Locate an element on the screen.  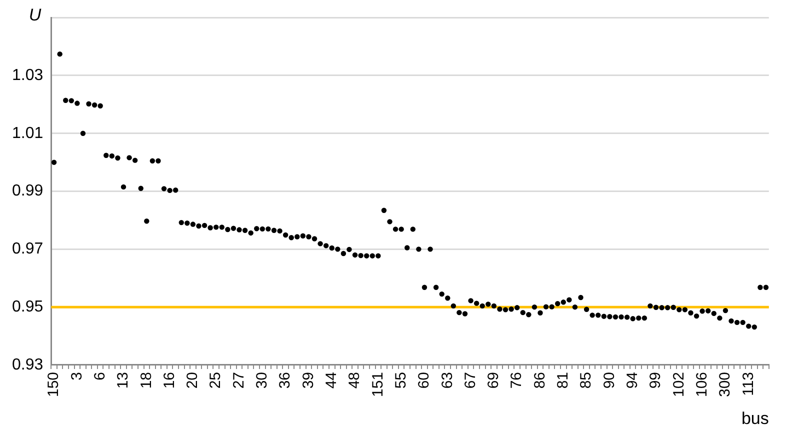
x-tick-label: 63 is located at coordinates (447, 380).